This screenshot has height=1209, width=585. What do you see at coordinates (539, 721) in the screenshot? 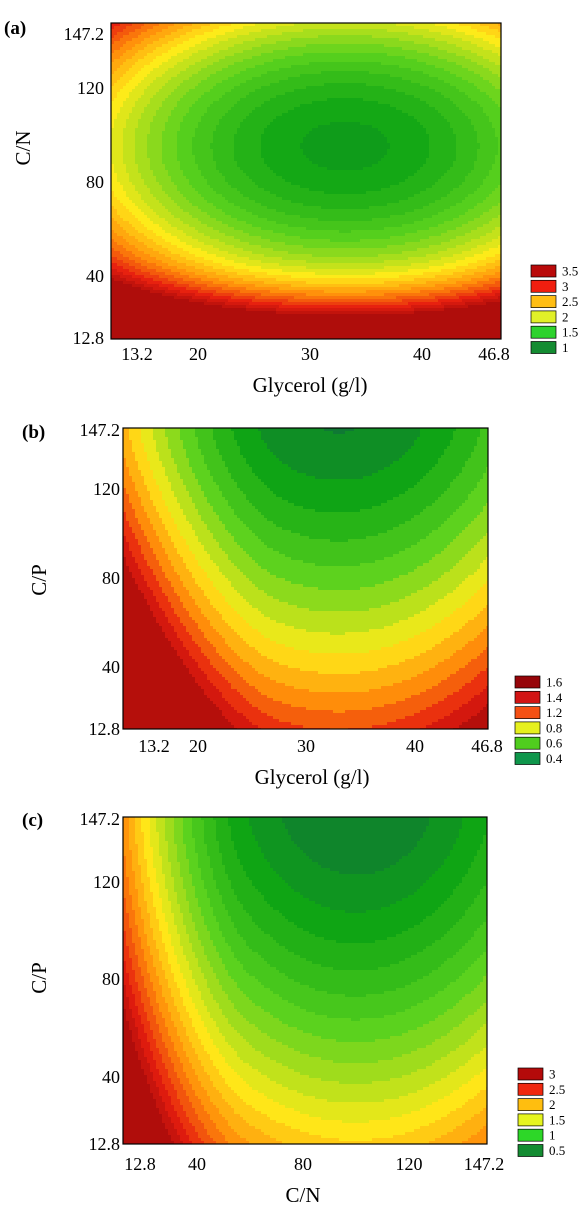
I see `legend-b: 1.61.41.20.80.60.4` at bounding box center [539, 721].